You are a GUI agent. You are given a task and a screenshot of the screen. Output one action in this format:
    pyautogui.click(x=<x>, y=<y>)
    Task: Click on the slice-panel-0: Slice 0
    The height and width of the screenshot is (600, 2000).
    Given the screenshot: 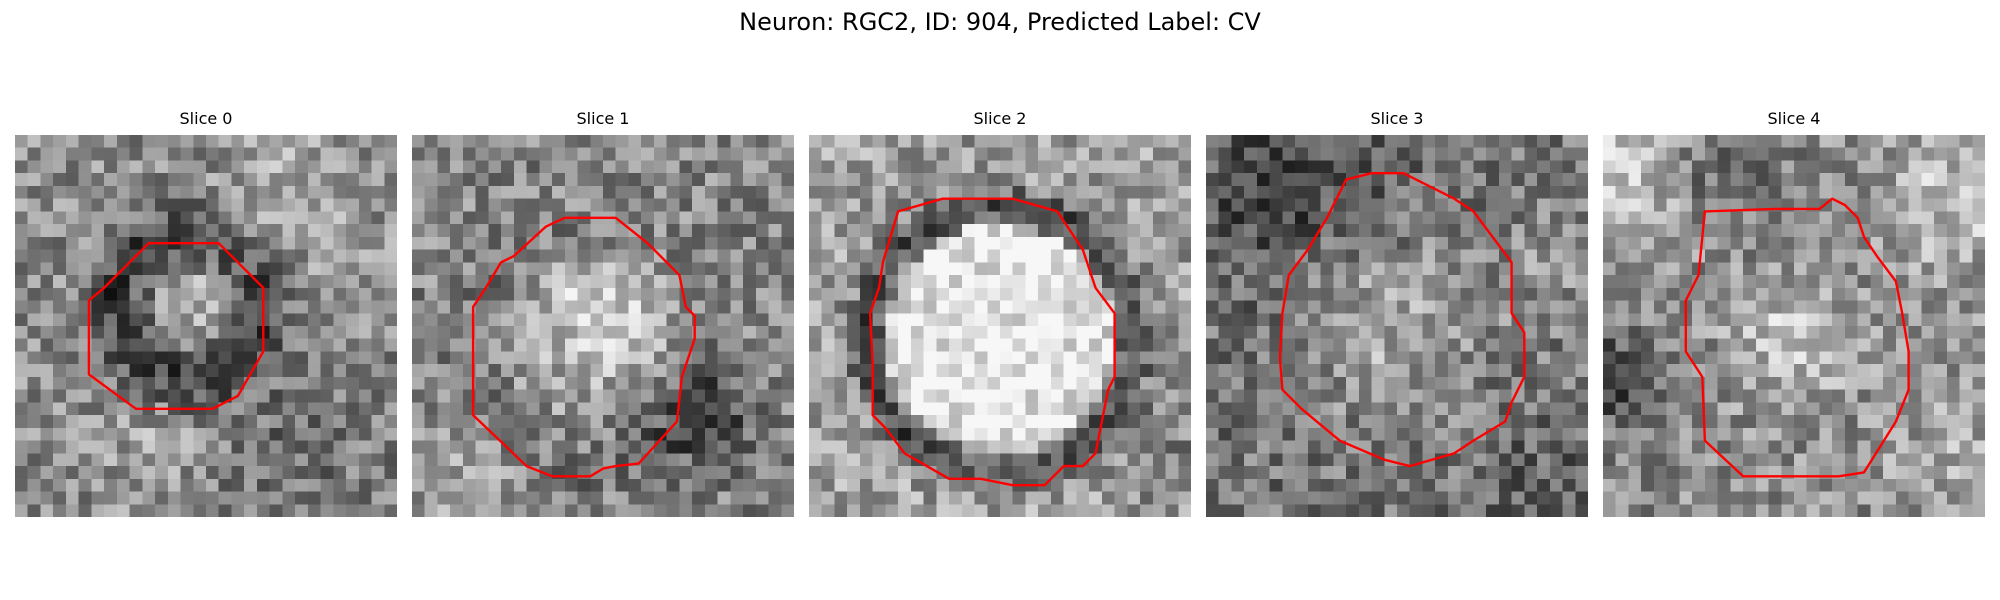 What is the action you would take?
    pyautogui.click(x=206, y=312)
    